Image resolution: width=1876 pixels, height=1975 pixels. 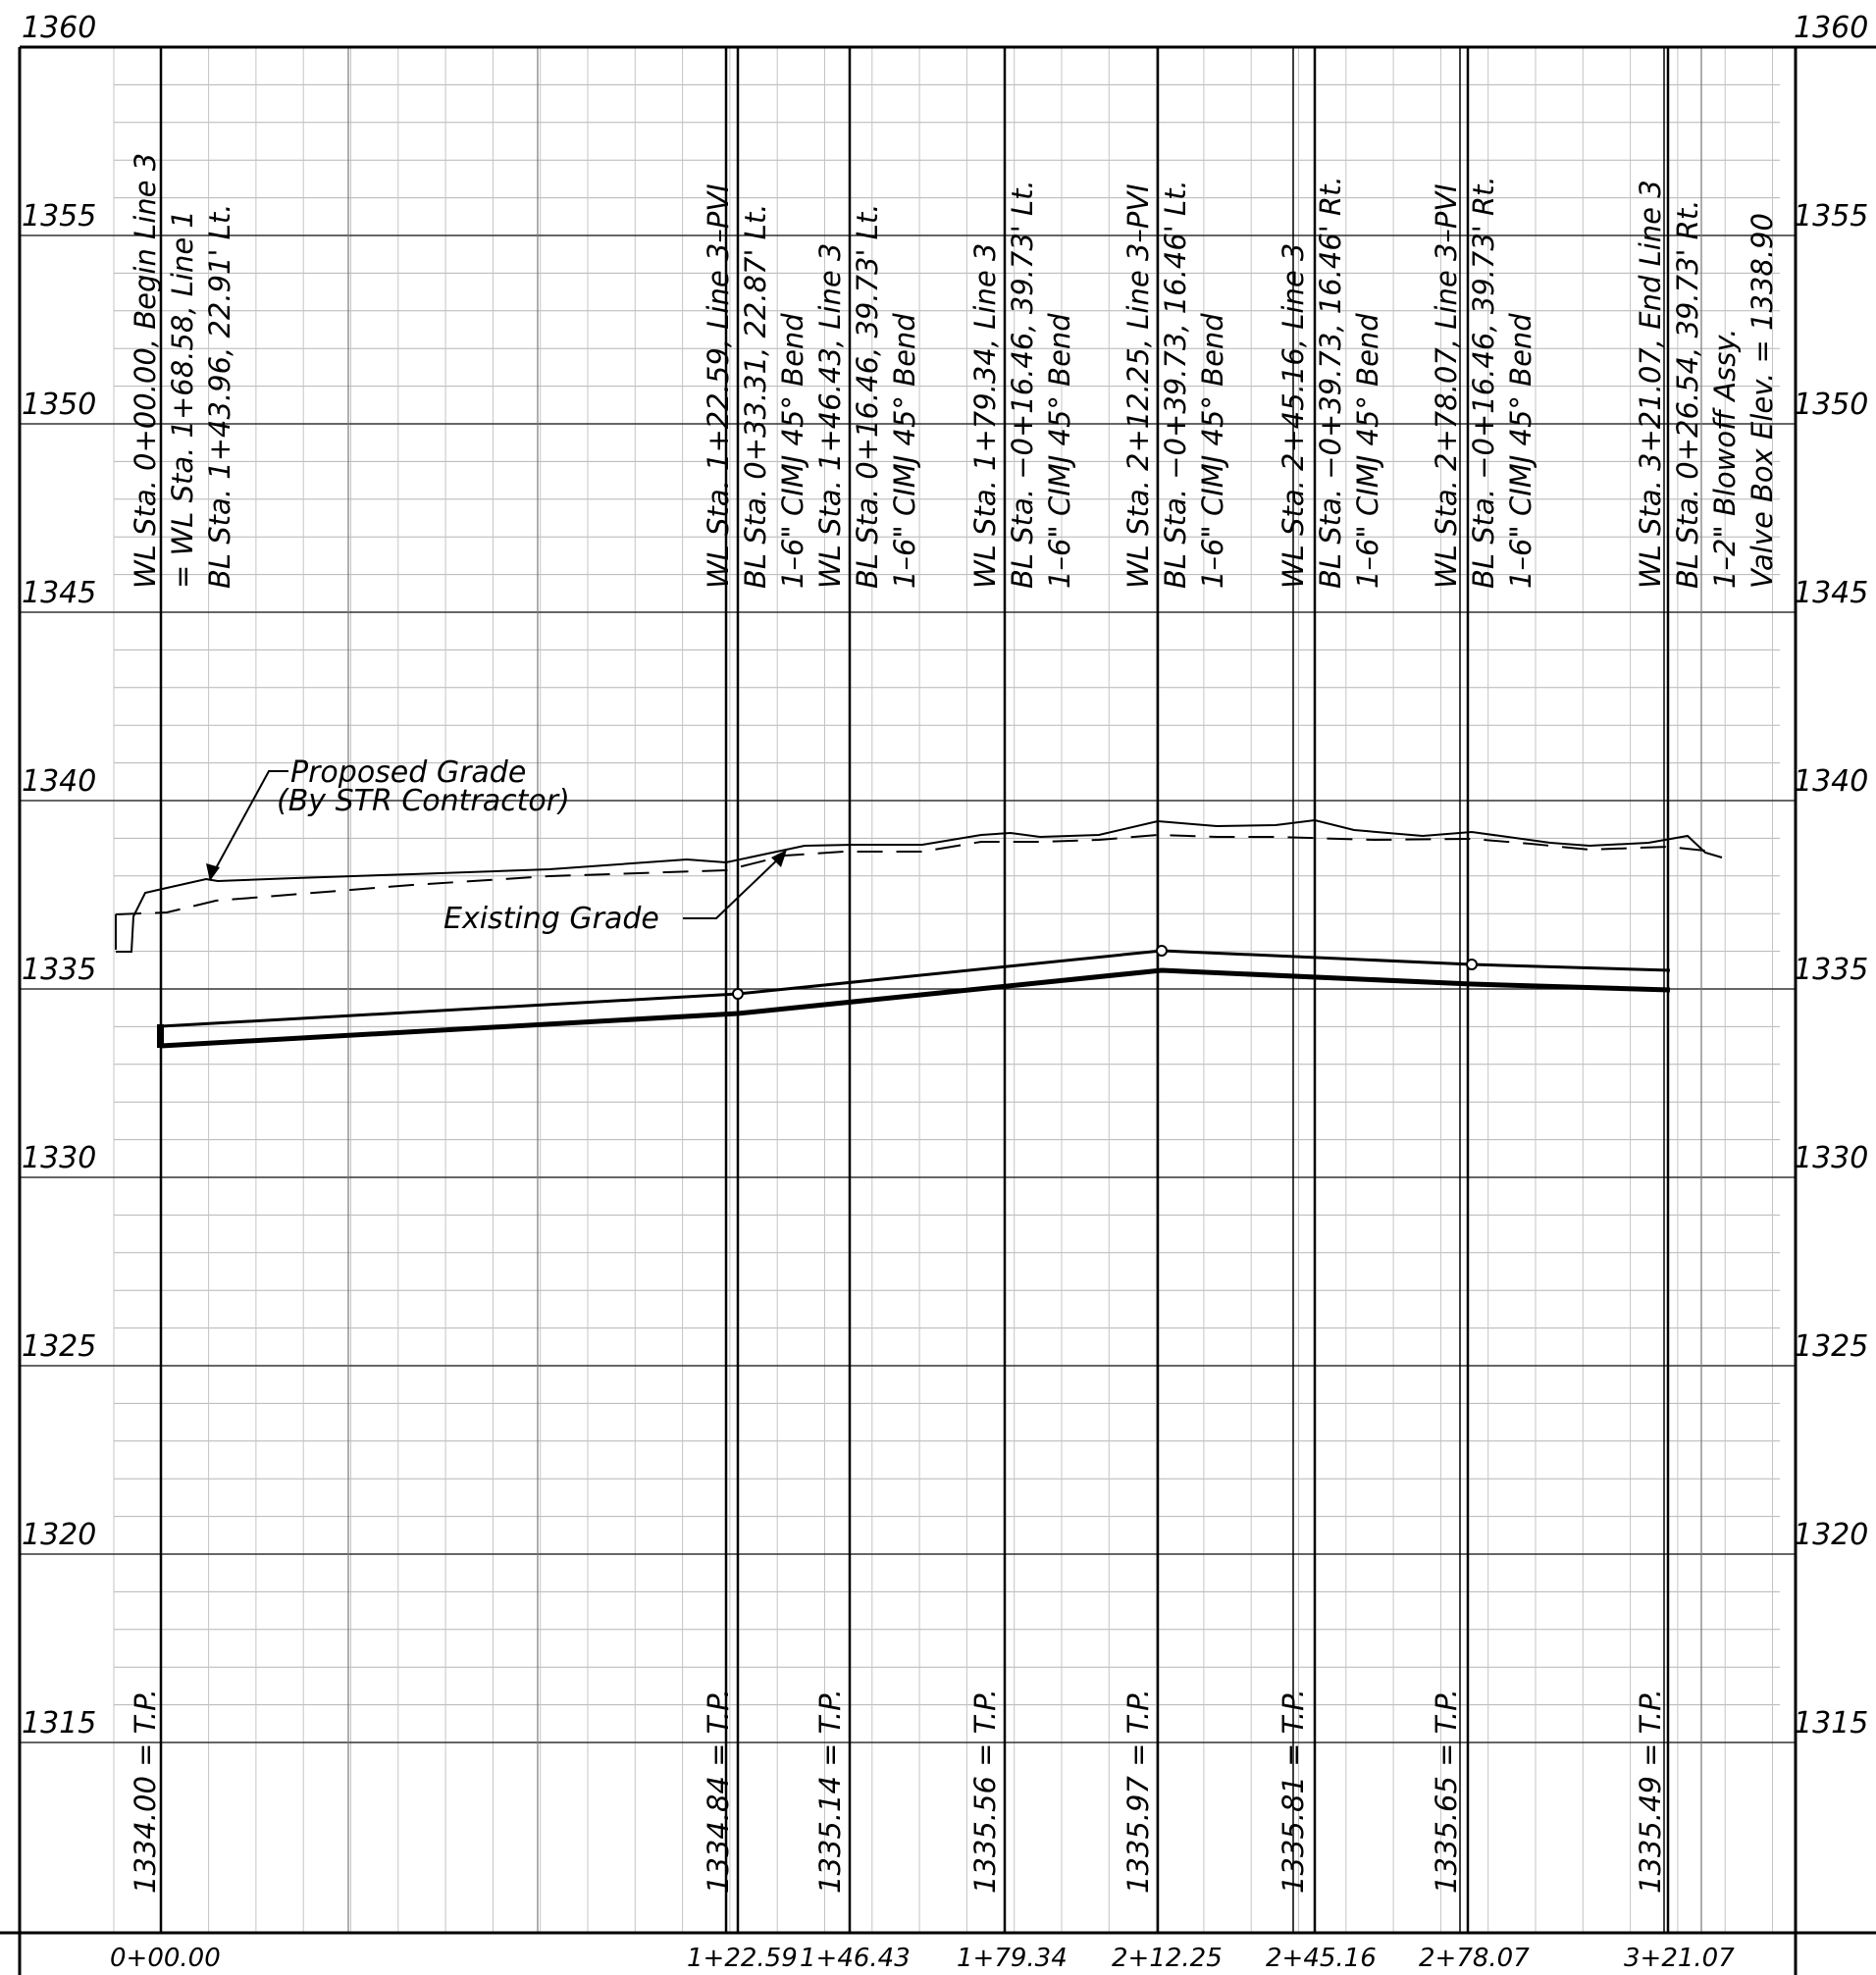 What do you see at coordinates (160, 1036) in the screenshot?
I see `pipe-end-cap` at bounding box center [160, 1036].